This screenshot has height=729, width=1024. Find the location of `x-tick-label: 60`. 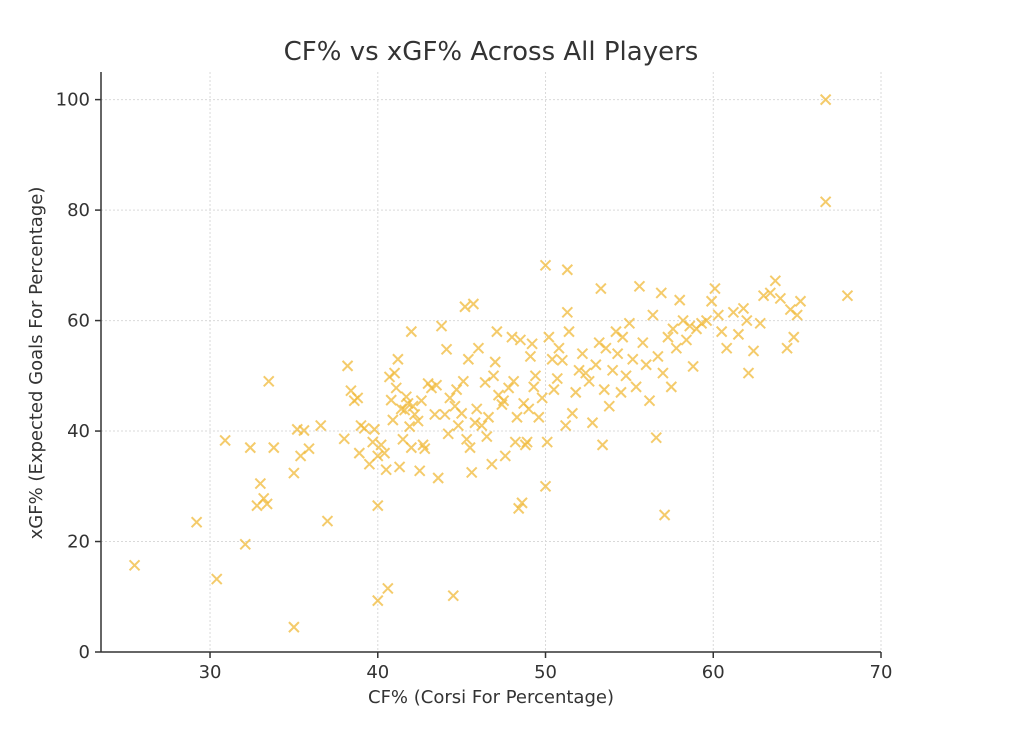

x-tick-label: 60 is located at coordinates (713, 672).